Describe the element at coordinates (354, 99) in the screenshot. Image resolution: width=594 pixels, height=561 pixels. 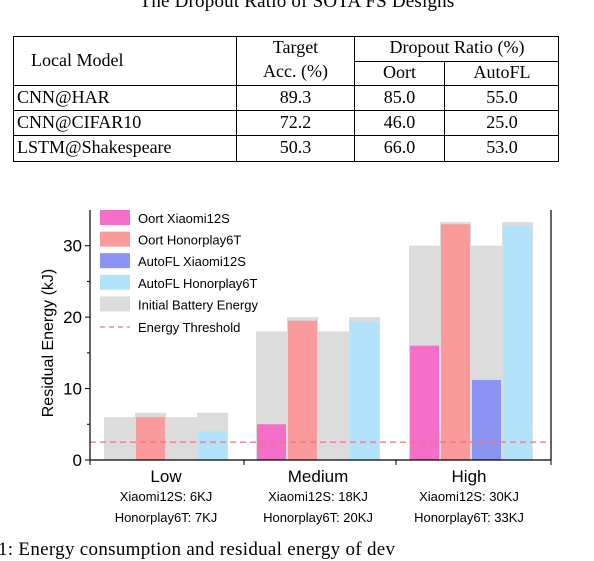
I see `table-rule-col2` at that location.